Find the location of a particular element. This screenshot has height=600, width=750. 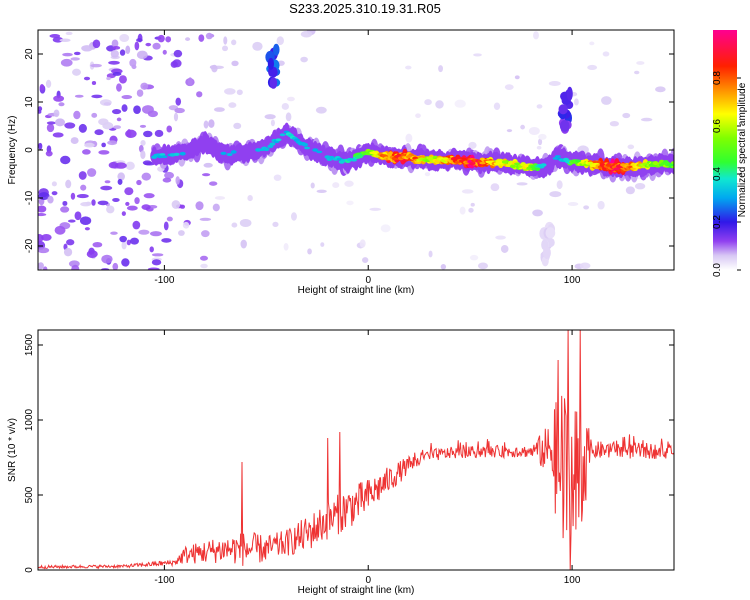

colorbar-tick-label: 0.8 is located at coordinates (717, 78).